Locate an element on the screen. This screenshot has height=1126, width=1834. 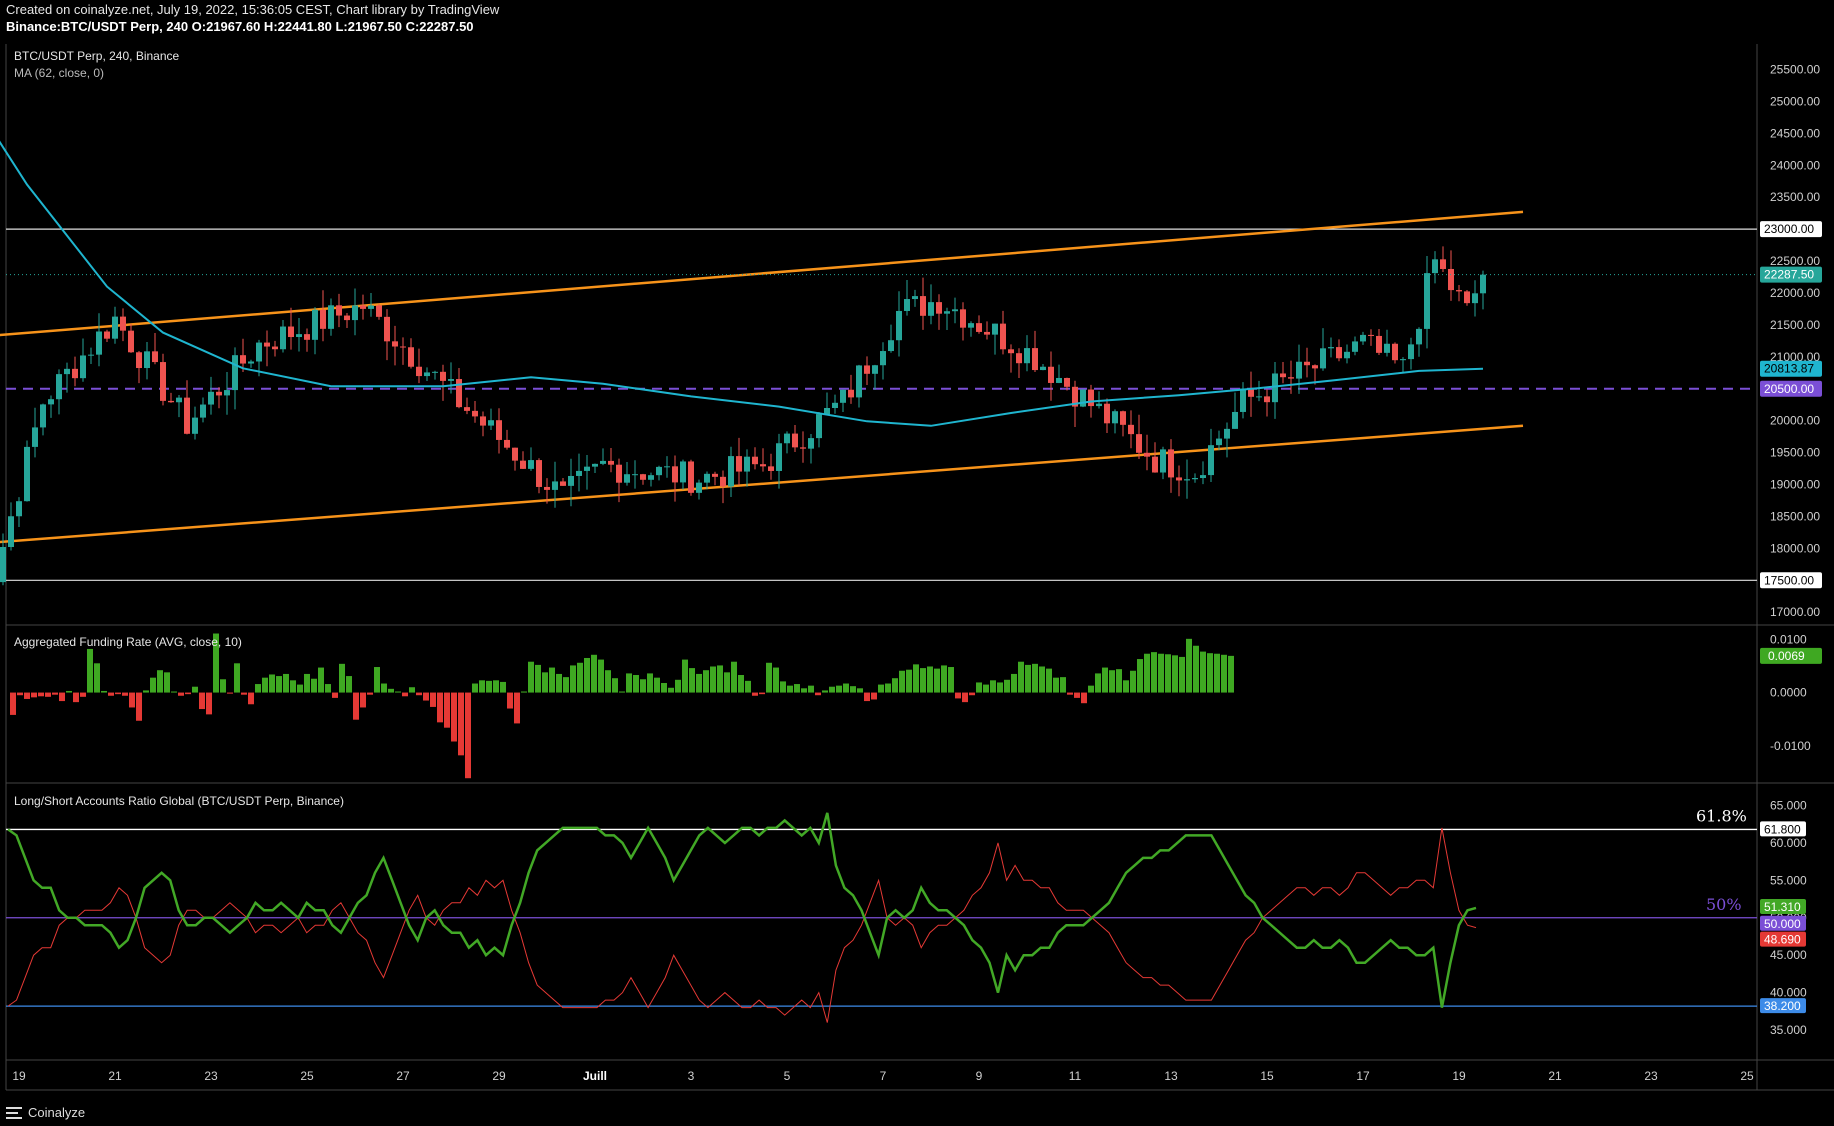
tag-long-last-label: 51.310 is located at coordinates (1782, 907).